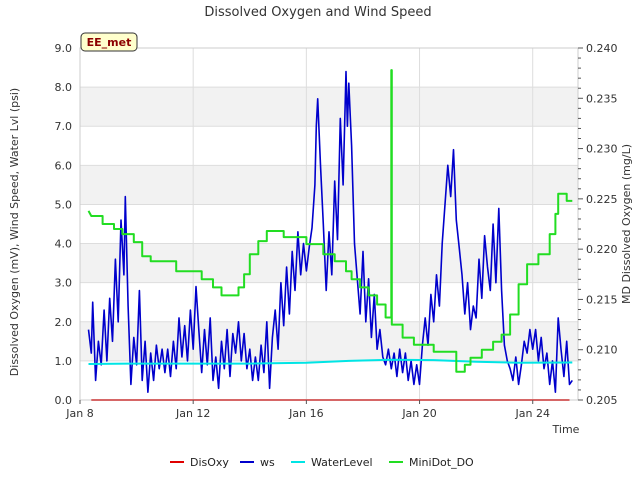 The image size is (640, 480). I want to click on right-y-tick-label: 0.240, so click(602, 48).